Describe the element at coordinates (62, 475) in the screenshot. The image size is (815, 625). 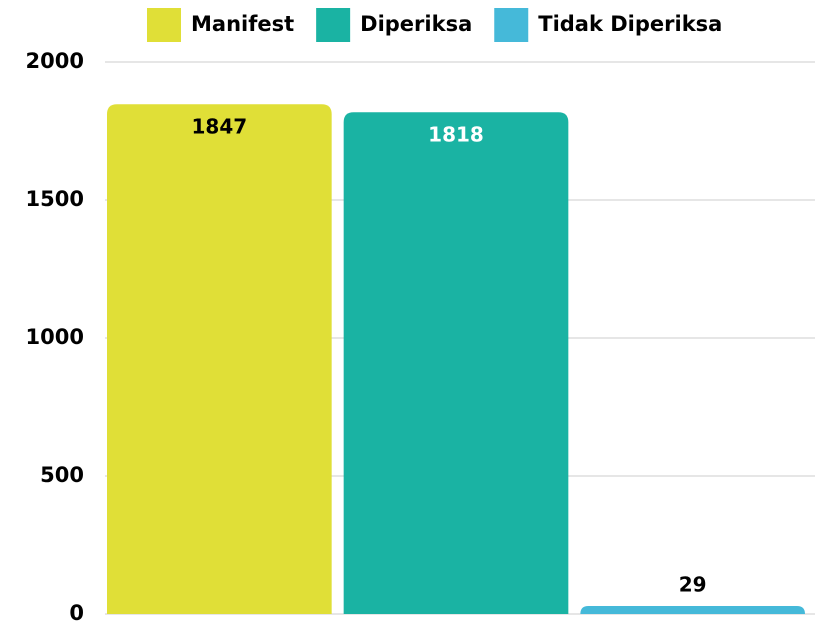
I see `y-tick-label: 500` at that location.